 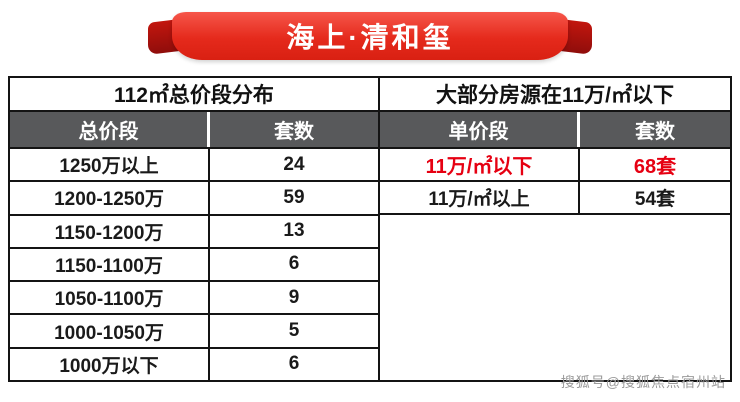 I want to click on page-title: 海上·清和玺, so click(x=370, y=37).